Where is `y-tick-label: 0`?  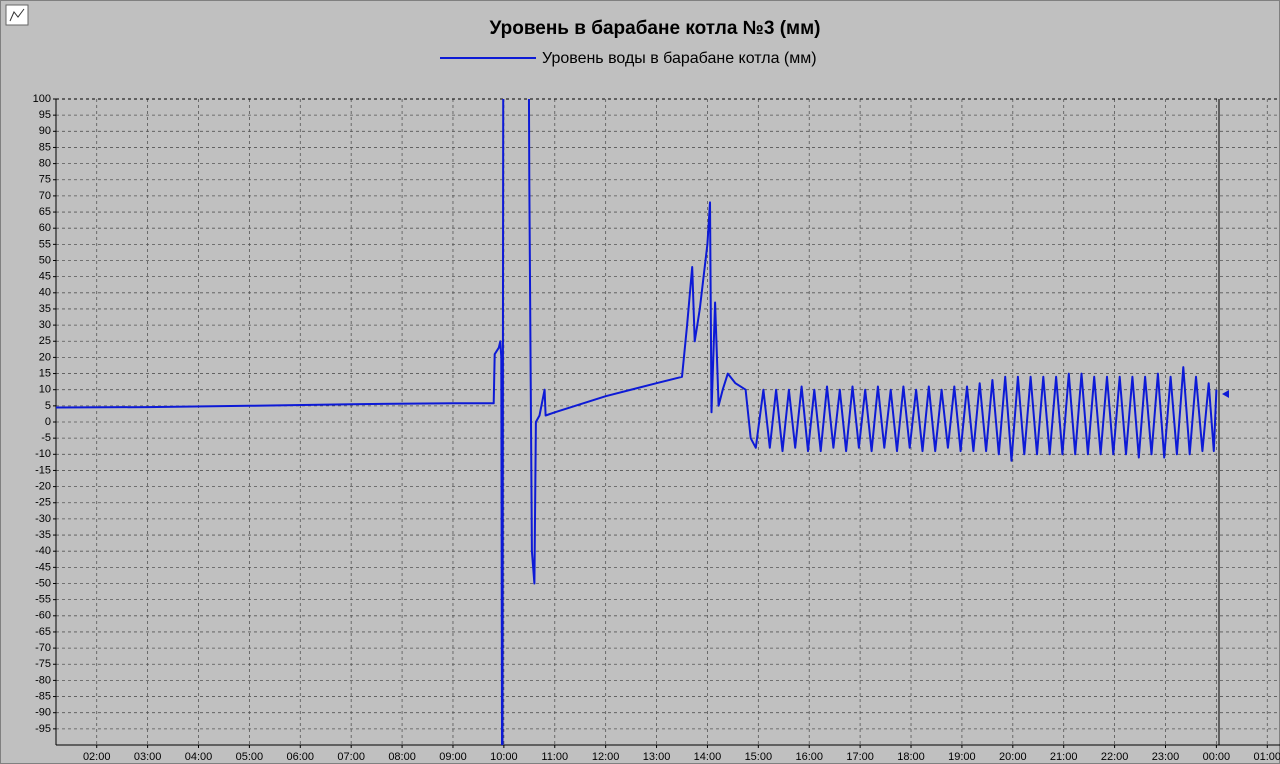
y-tick-label: 0 is located at coordinates (48, 422).